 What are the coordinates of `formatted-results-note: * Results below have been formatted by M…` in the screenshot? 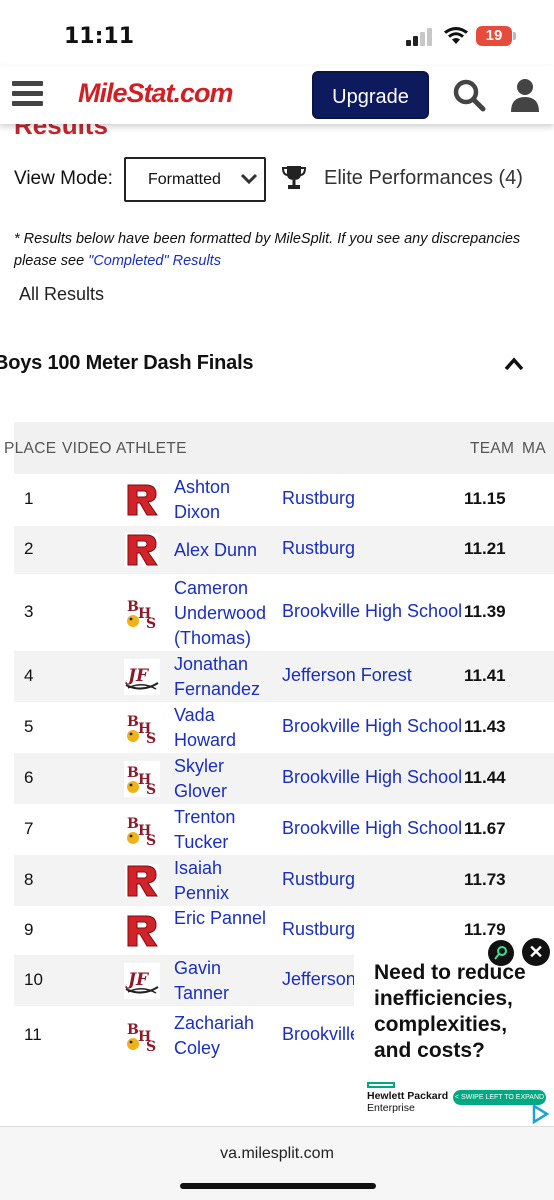 It's located at (279, 250).